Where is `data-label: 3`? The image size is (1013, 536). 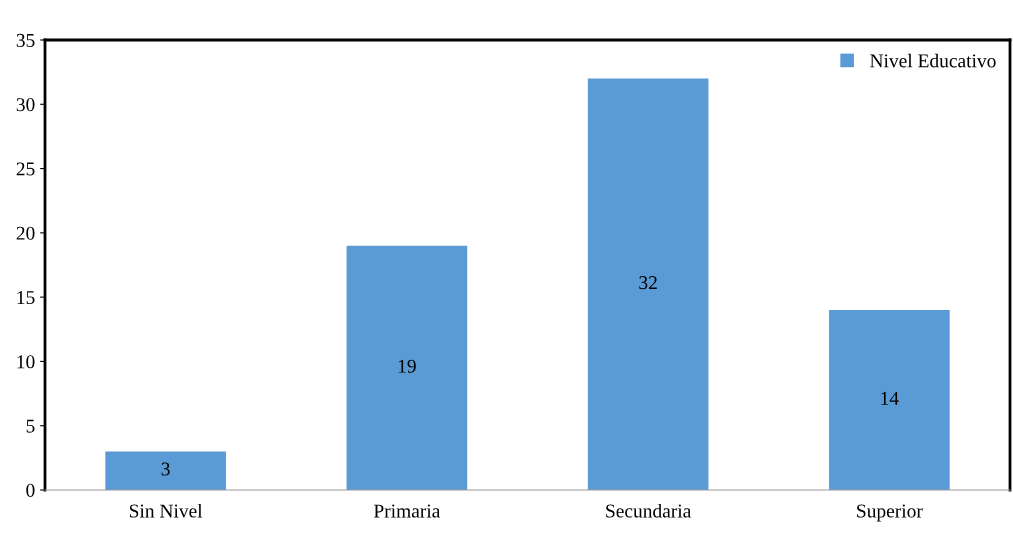 data-label: 3 is located at coordinates (165, 469).